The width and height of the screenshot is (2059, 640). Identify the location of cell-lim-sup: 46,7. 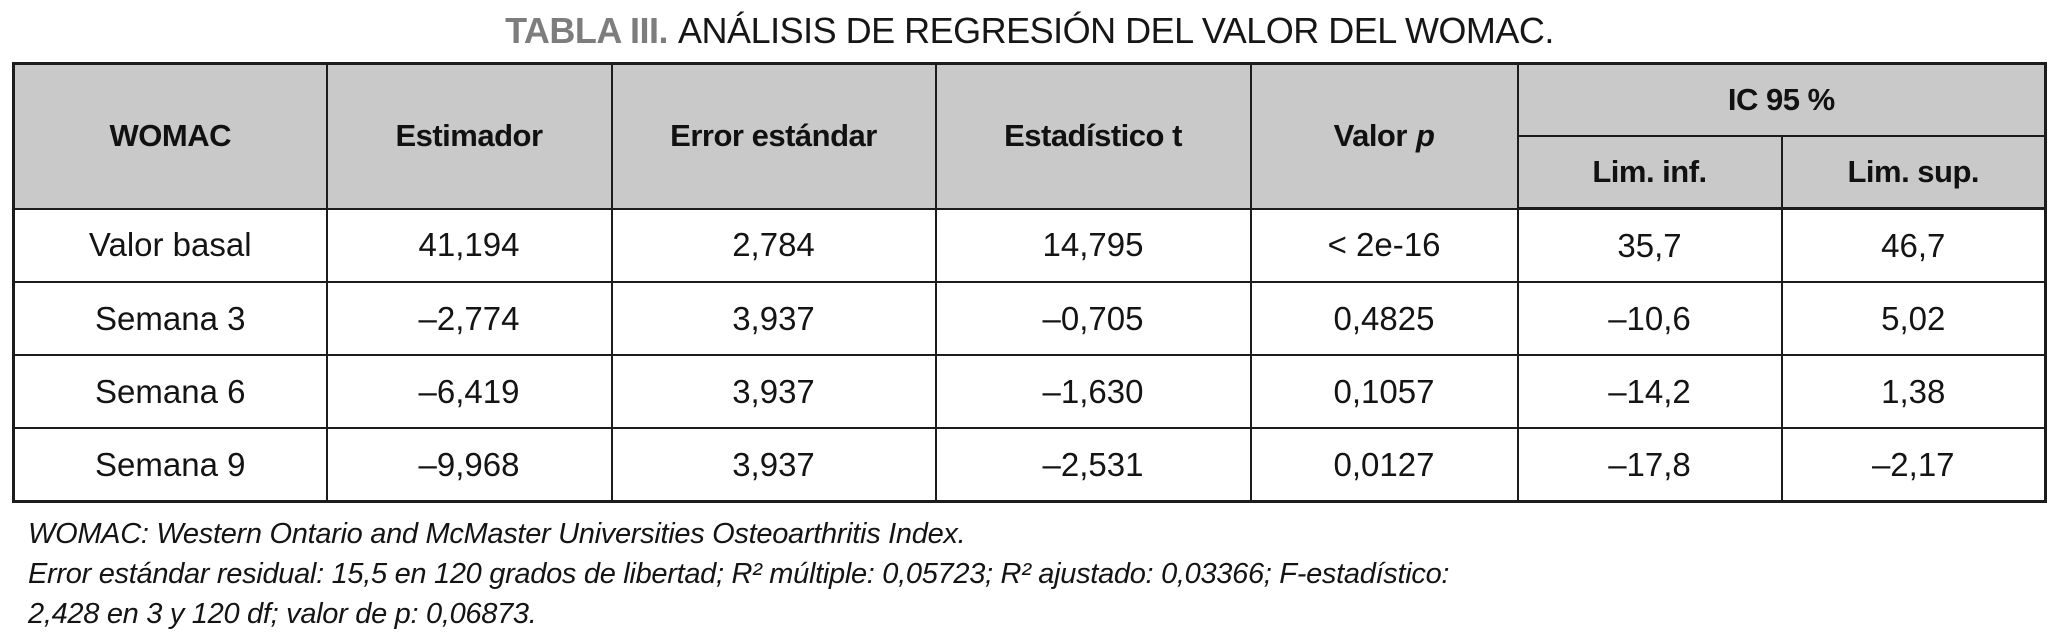
(1913, 245).